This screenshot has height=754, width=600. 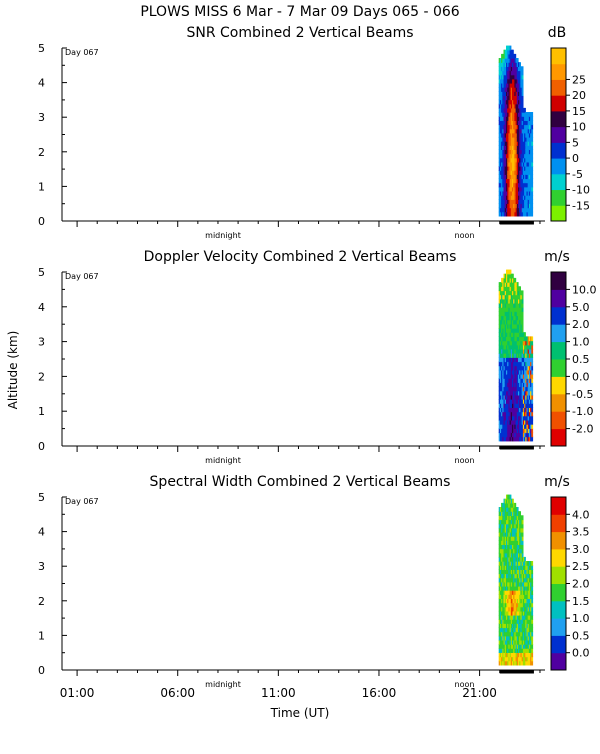 What do you see at coordinates (41, 635) in the screenshot?
I see `y-tick-label: 1` at bounding box center [41, 635].